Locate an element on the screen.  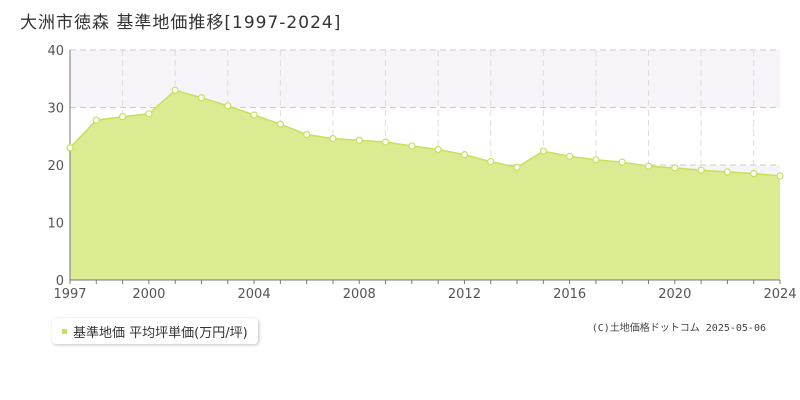
y-tick-label: 30 is located at coordinates (55, 109).